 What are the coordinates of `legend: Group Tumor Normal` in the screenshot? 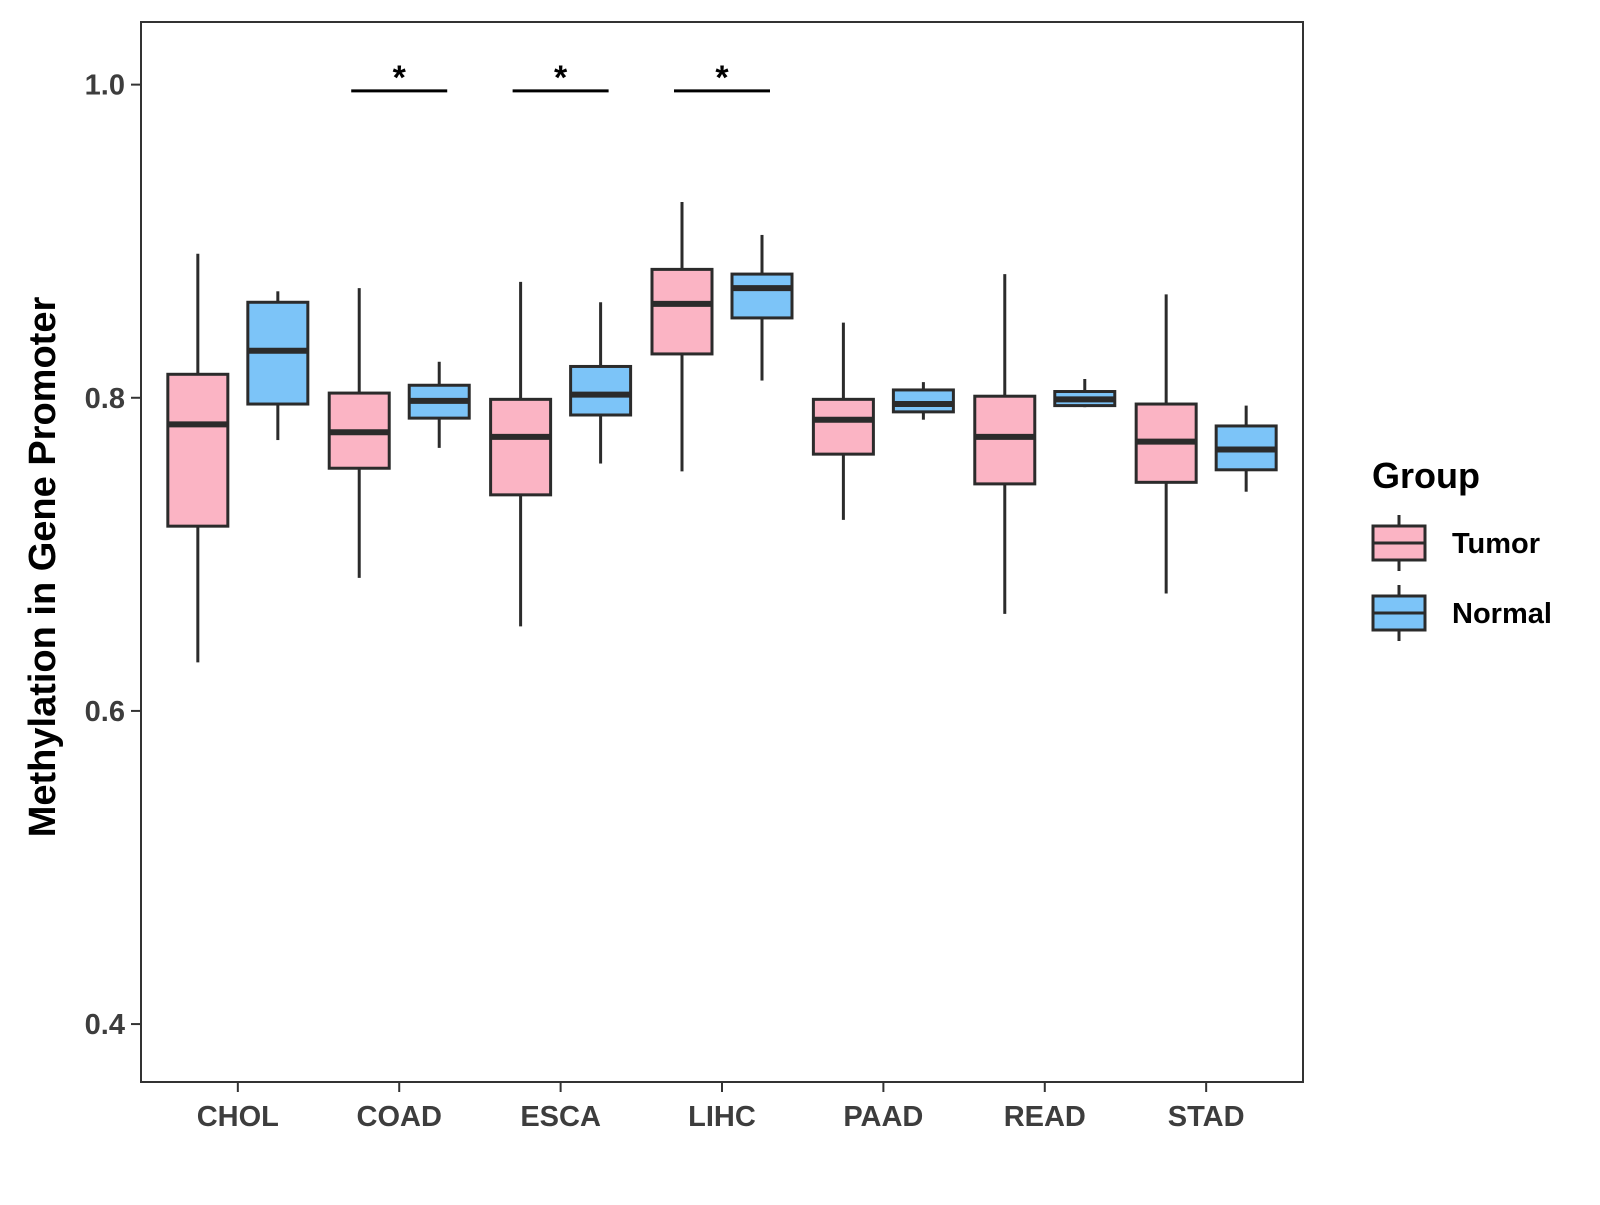 It's located at (1461, 548).